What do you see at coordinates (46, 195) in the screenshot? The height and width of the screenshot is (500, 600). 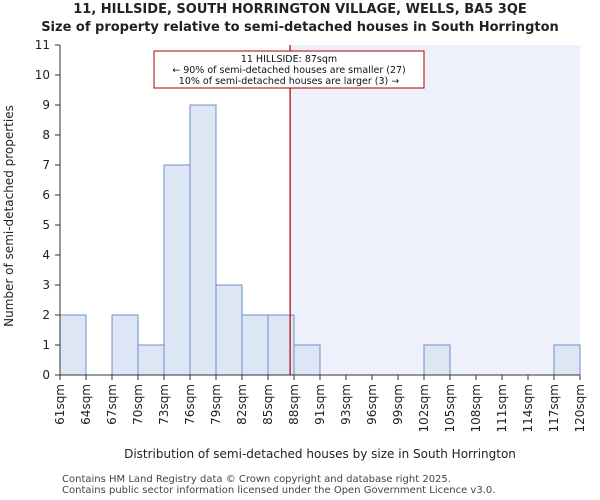 I see `y-tick-label: 6` at bounding box center [46, 195].